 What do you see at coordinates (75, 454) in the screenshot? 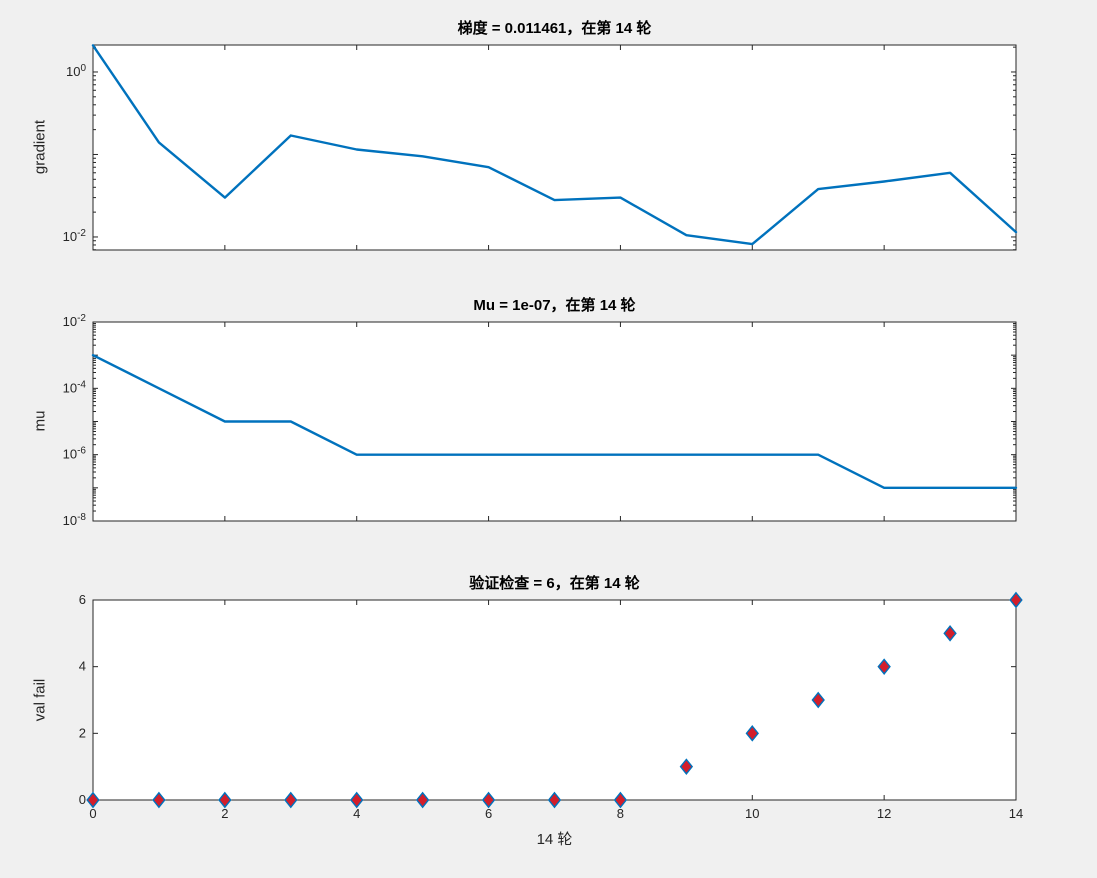
I see `y-tick-label: 10⁻⁶` at bounding box center [75, 454].